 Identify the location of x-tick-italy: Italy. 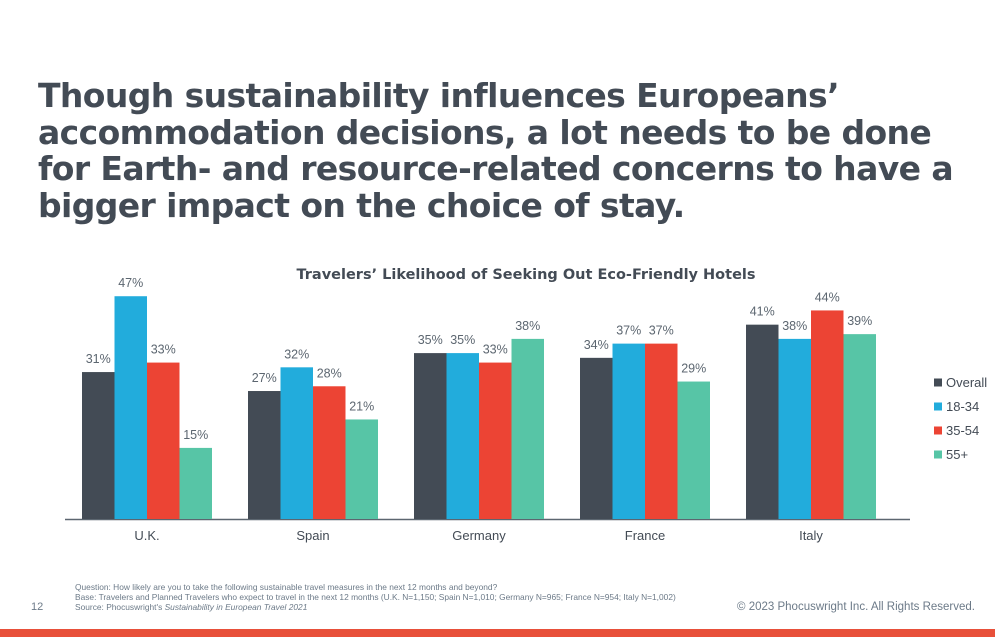
(811, 535).